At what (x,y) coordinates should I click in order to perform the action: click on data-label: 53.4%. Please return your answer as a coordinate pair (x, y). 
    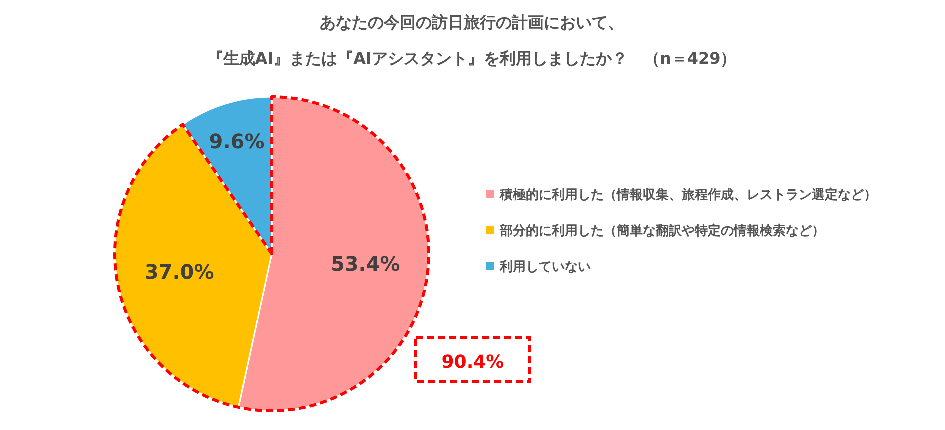
    Looking at the image, I should click on (365, 264).